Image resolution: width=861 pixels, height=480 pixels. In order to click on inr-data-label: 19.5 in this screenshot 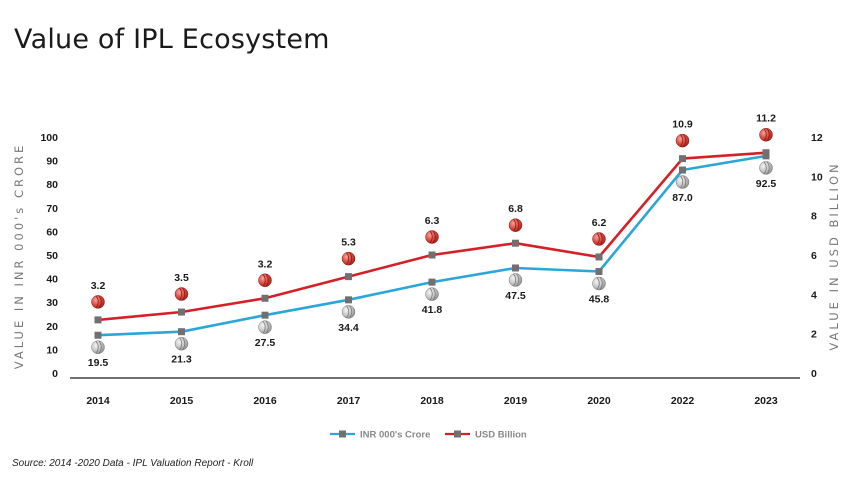, I will do `click(98, 363)`.